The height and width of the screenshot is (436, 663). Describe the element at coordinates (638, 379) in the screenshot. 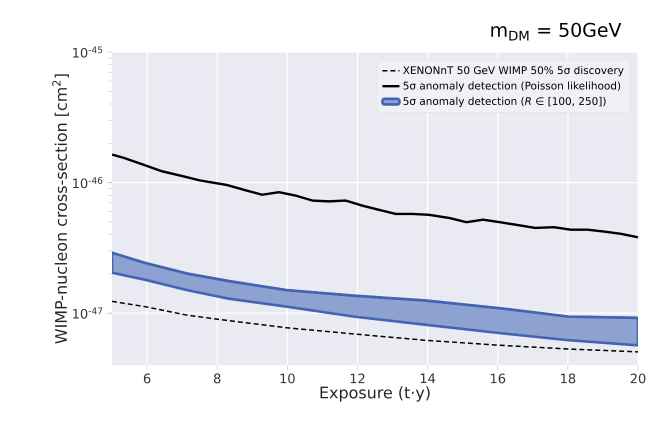

I see `x-tick-label: 20` at that location.